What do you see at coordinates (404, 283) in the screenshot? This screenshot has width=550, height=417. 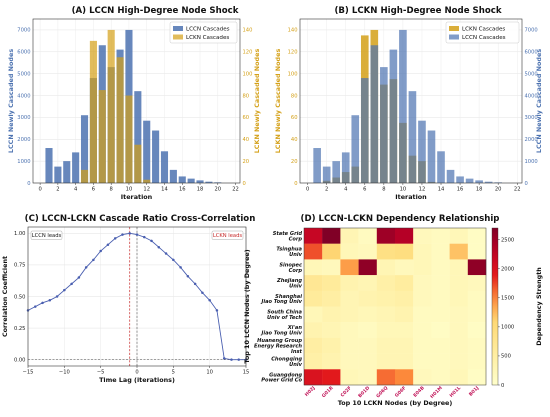 I see `heatmap-cell-r3-c5` at bounding box center [404, 283].